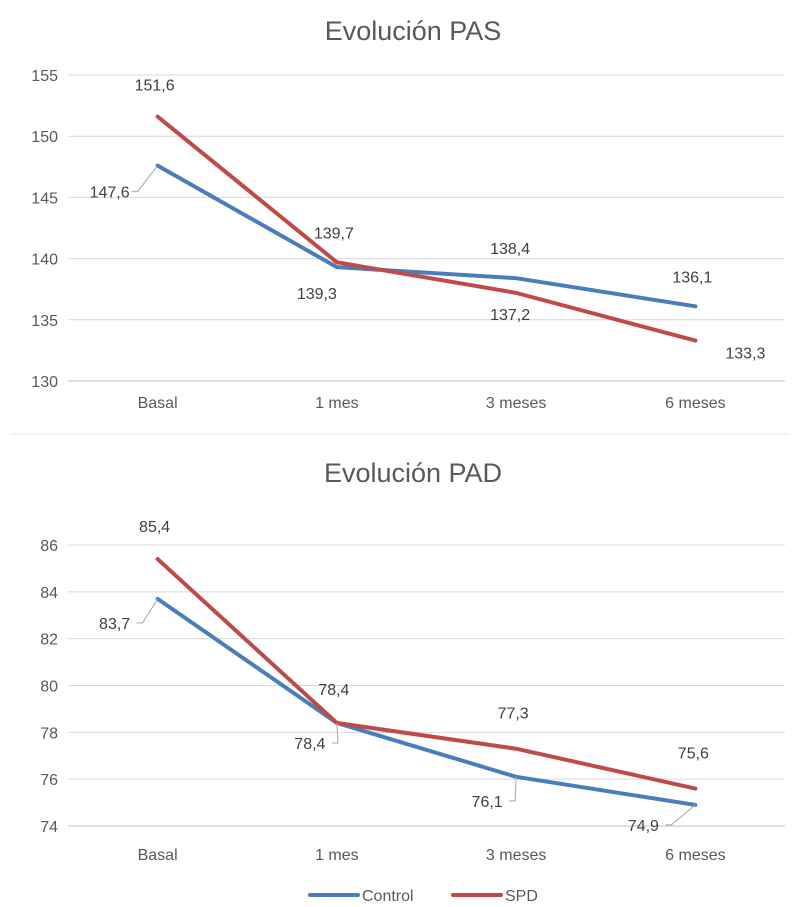 The height and width of the screenshot is (907, 795). Describe the element at coordinates (309, 744) in the screenshot. I see `pad-data-label-control: 78,4` at that location.